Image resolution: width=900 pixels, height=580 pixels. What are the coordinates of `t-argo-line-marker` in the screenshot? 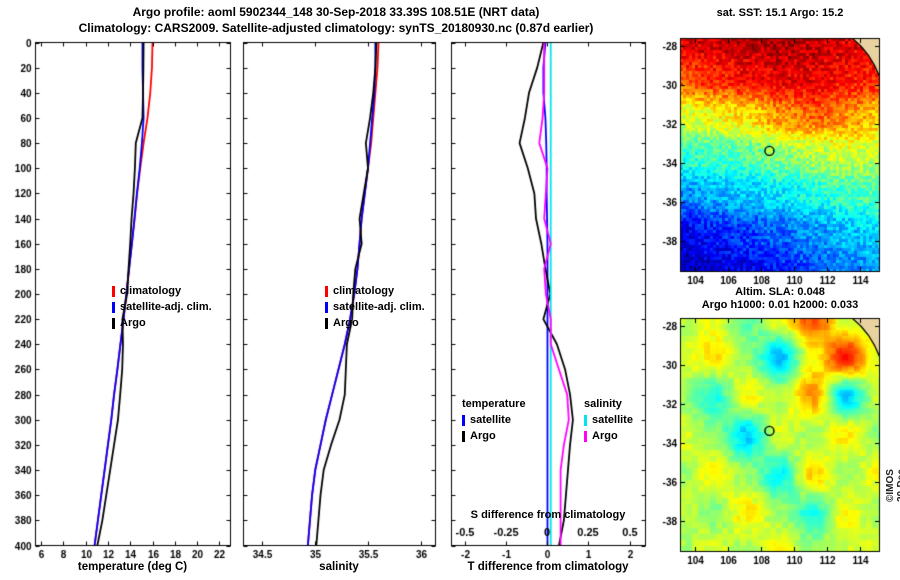 It's located at (463, 436).